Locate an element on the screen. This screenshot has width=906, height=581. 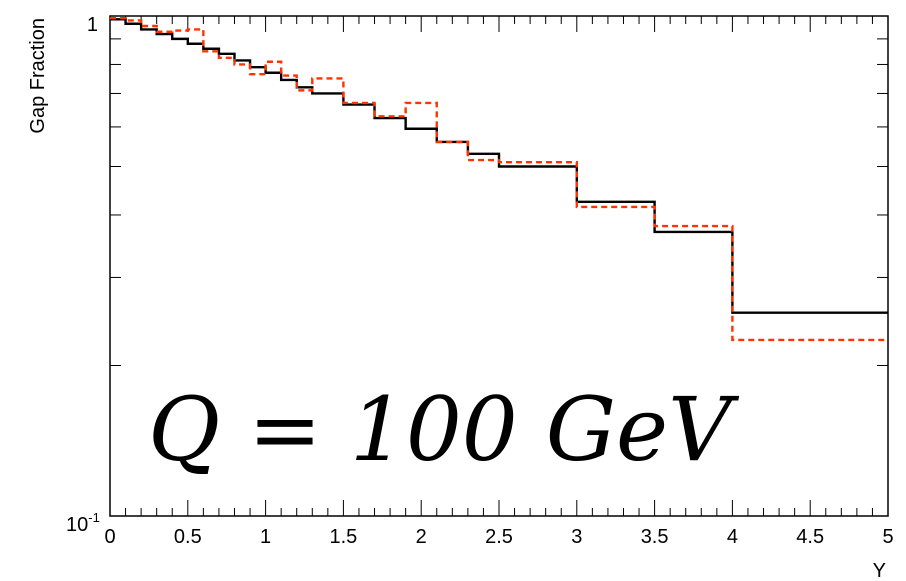
x-tick-label: 1 is located at coordinates (265, 537).